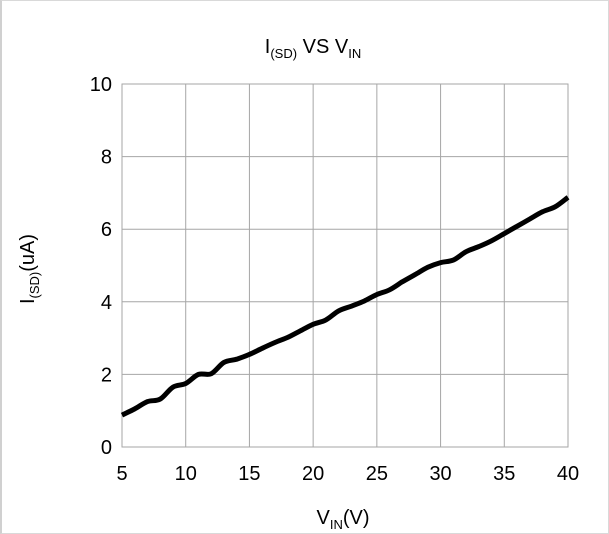  What do you see at coordinates (121, 474) in the screenshot?
I see `x-tick-label: 5` at bounding box center [121, 474].